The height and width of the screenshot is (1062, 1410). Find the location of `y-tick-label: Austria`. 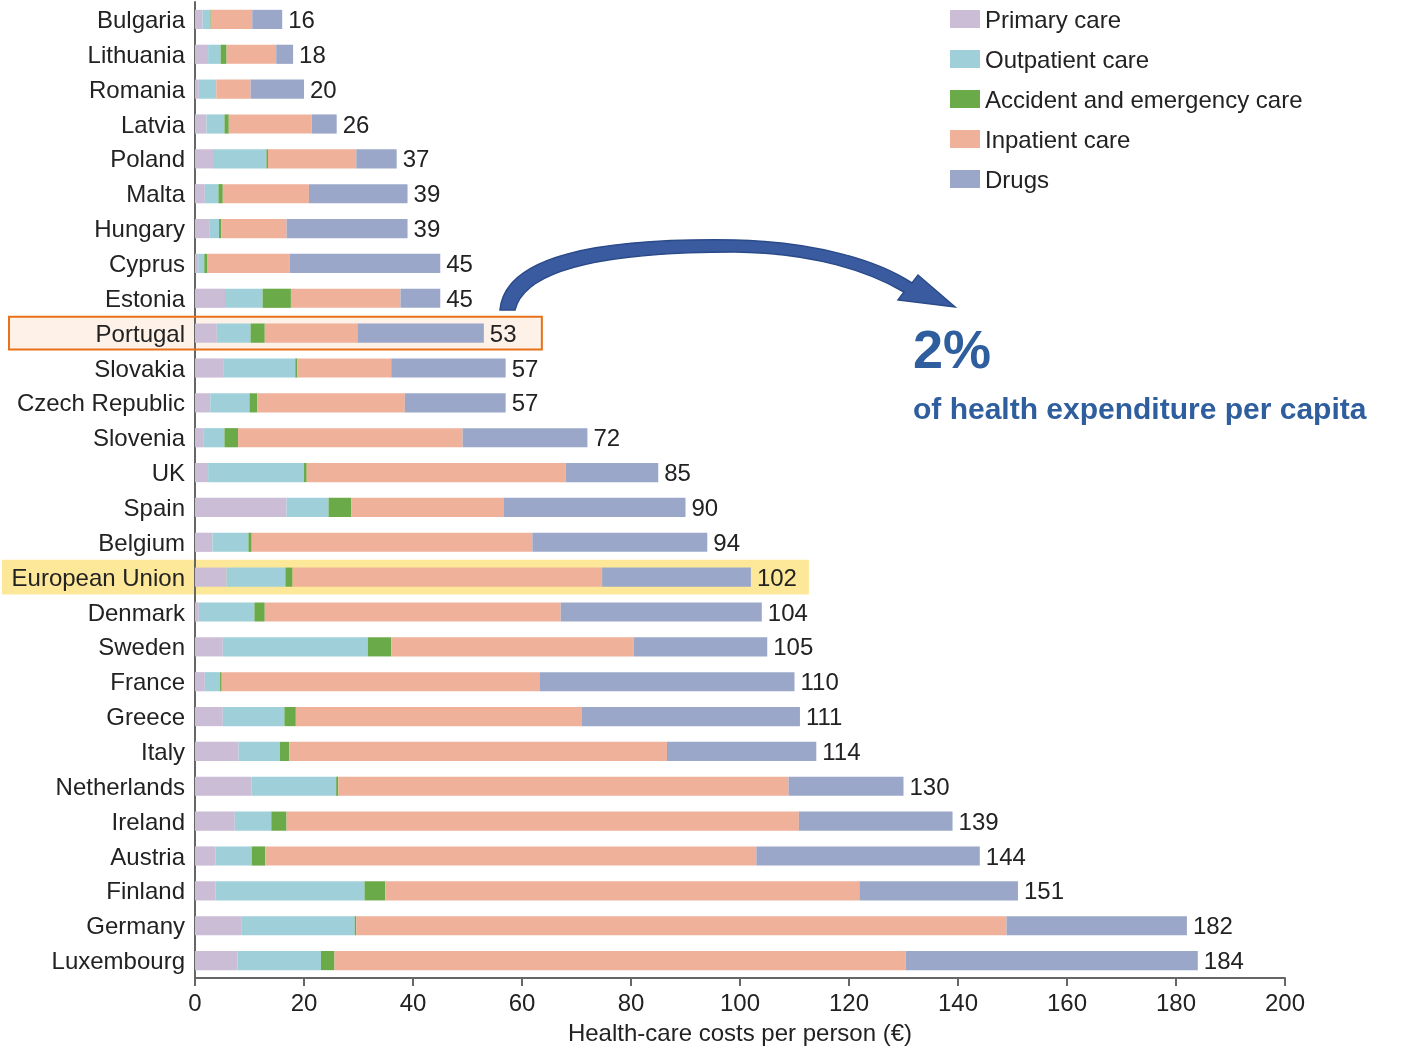

y-tick-label: Austria is located at coordinates (148, 856).